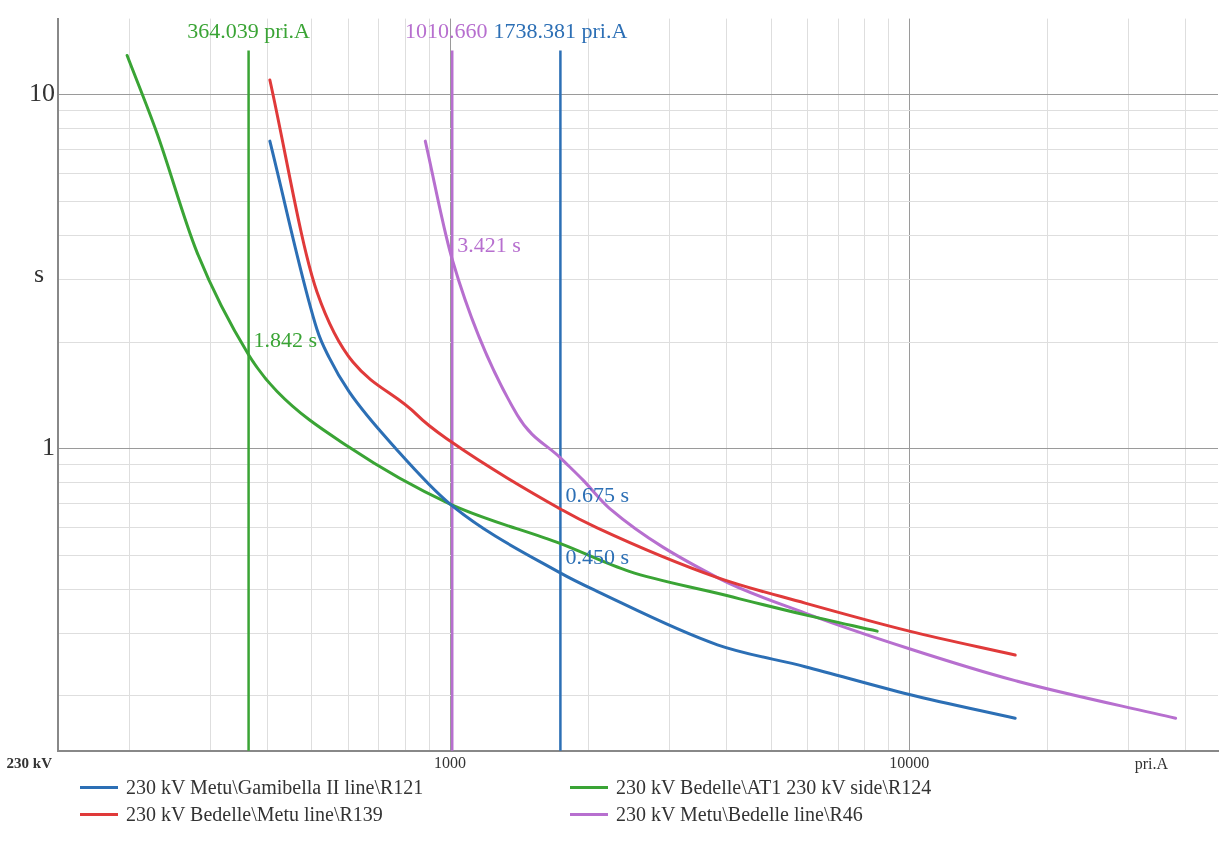  I want to click on annotation: 1.842 s, so click(285, 340).